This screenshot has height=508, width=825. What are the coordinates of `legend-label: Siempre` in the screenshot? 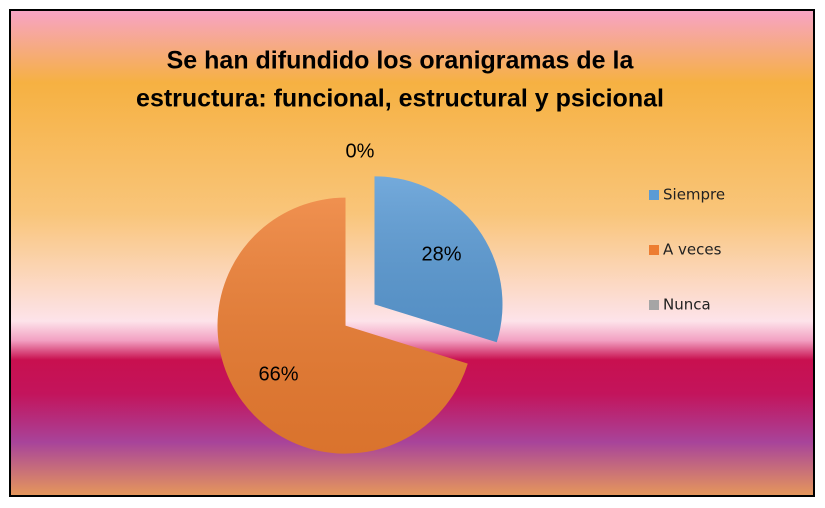 It's located at (694, 195).